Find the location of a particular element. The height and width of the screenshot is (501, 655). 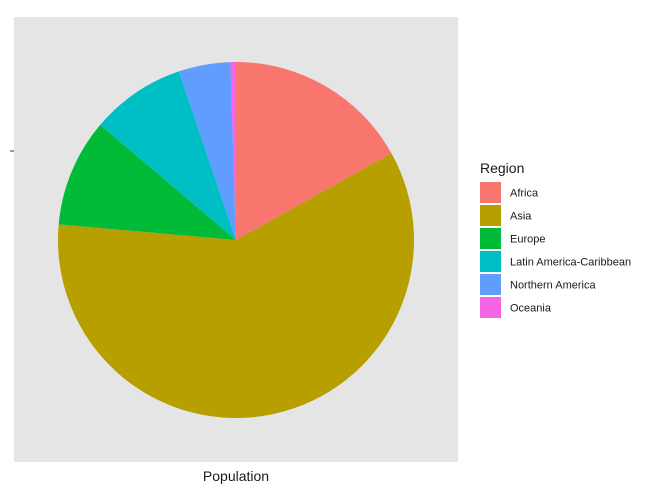

pie-slice-europe is located at coordinates (147, 182).